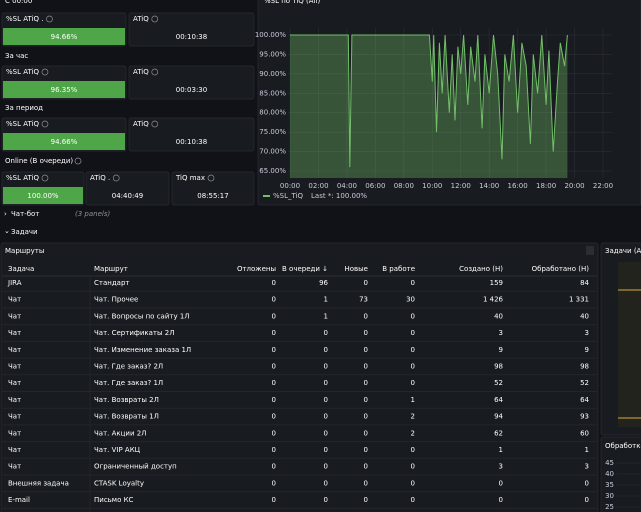  What do you see at coordinates (429, 101) in the screenshot?
I see `line` at bounding box center [429, 101].